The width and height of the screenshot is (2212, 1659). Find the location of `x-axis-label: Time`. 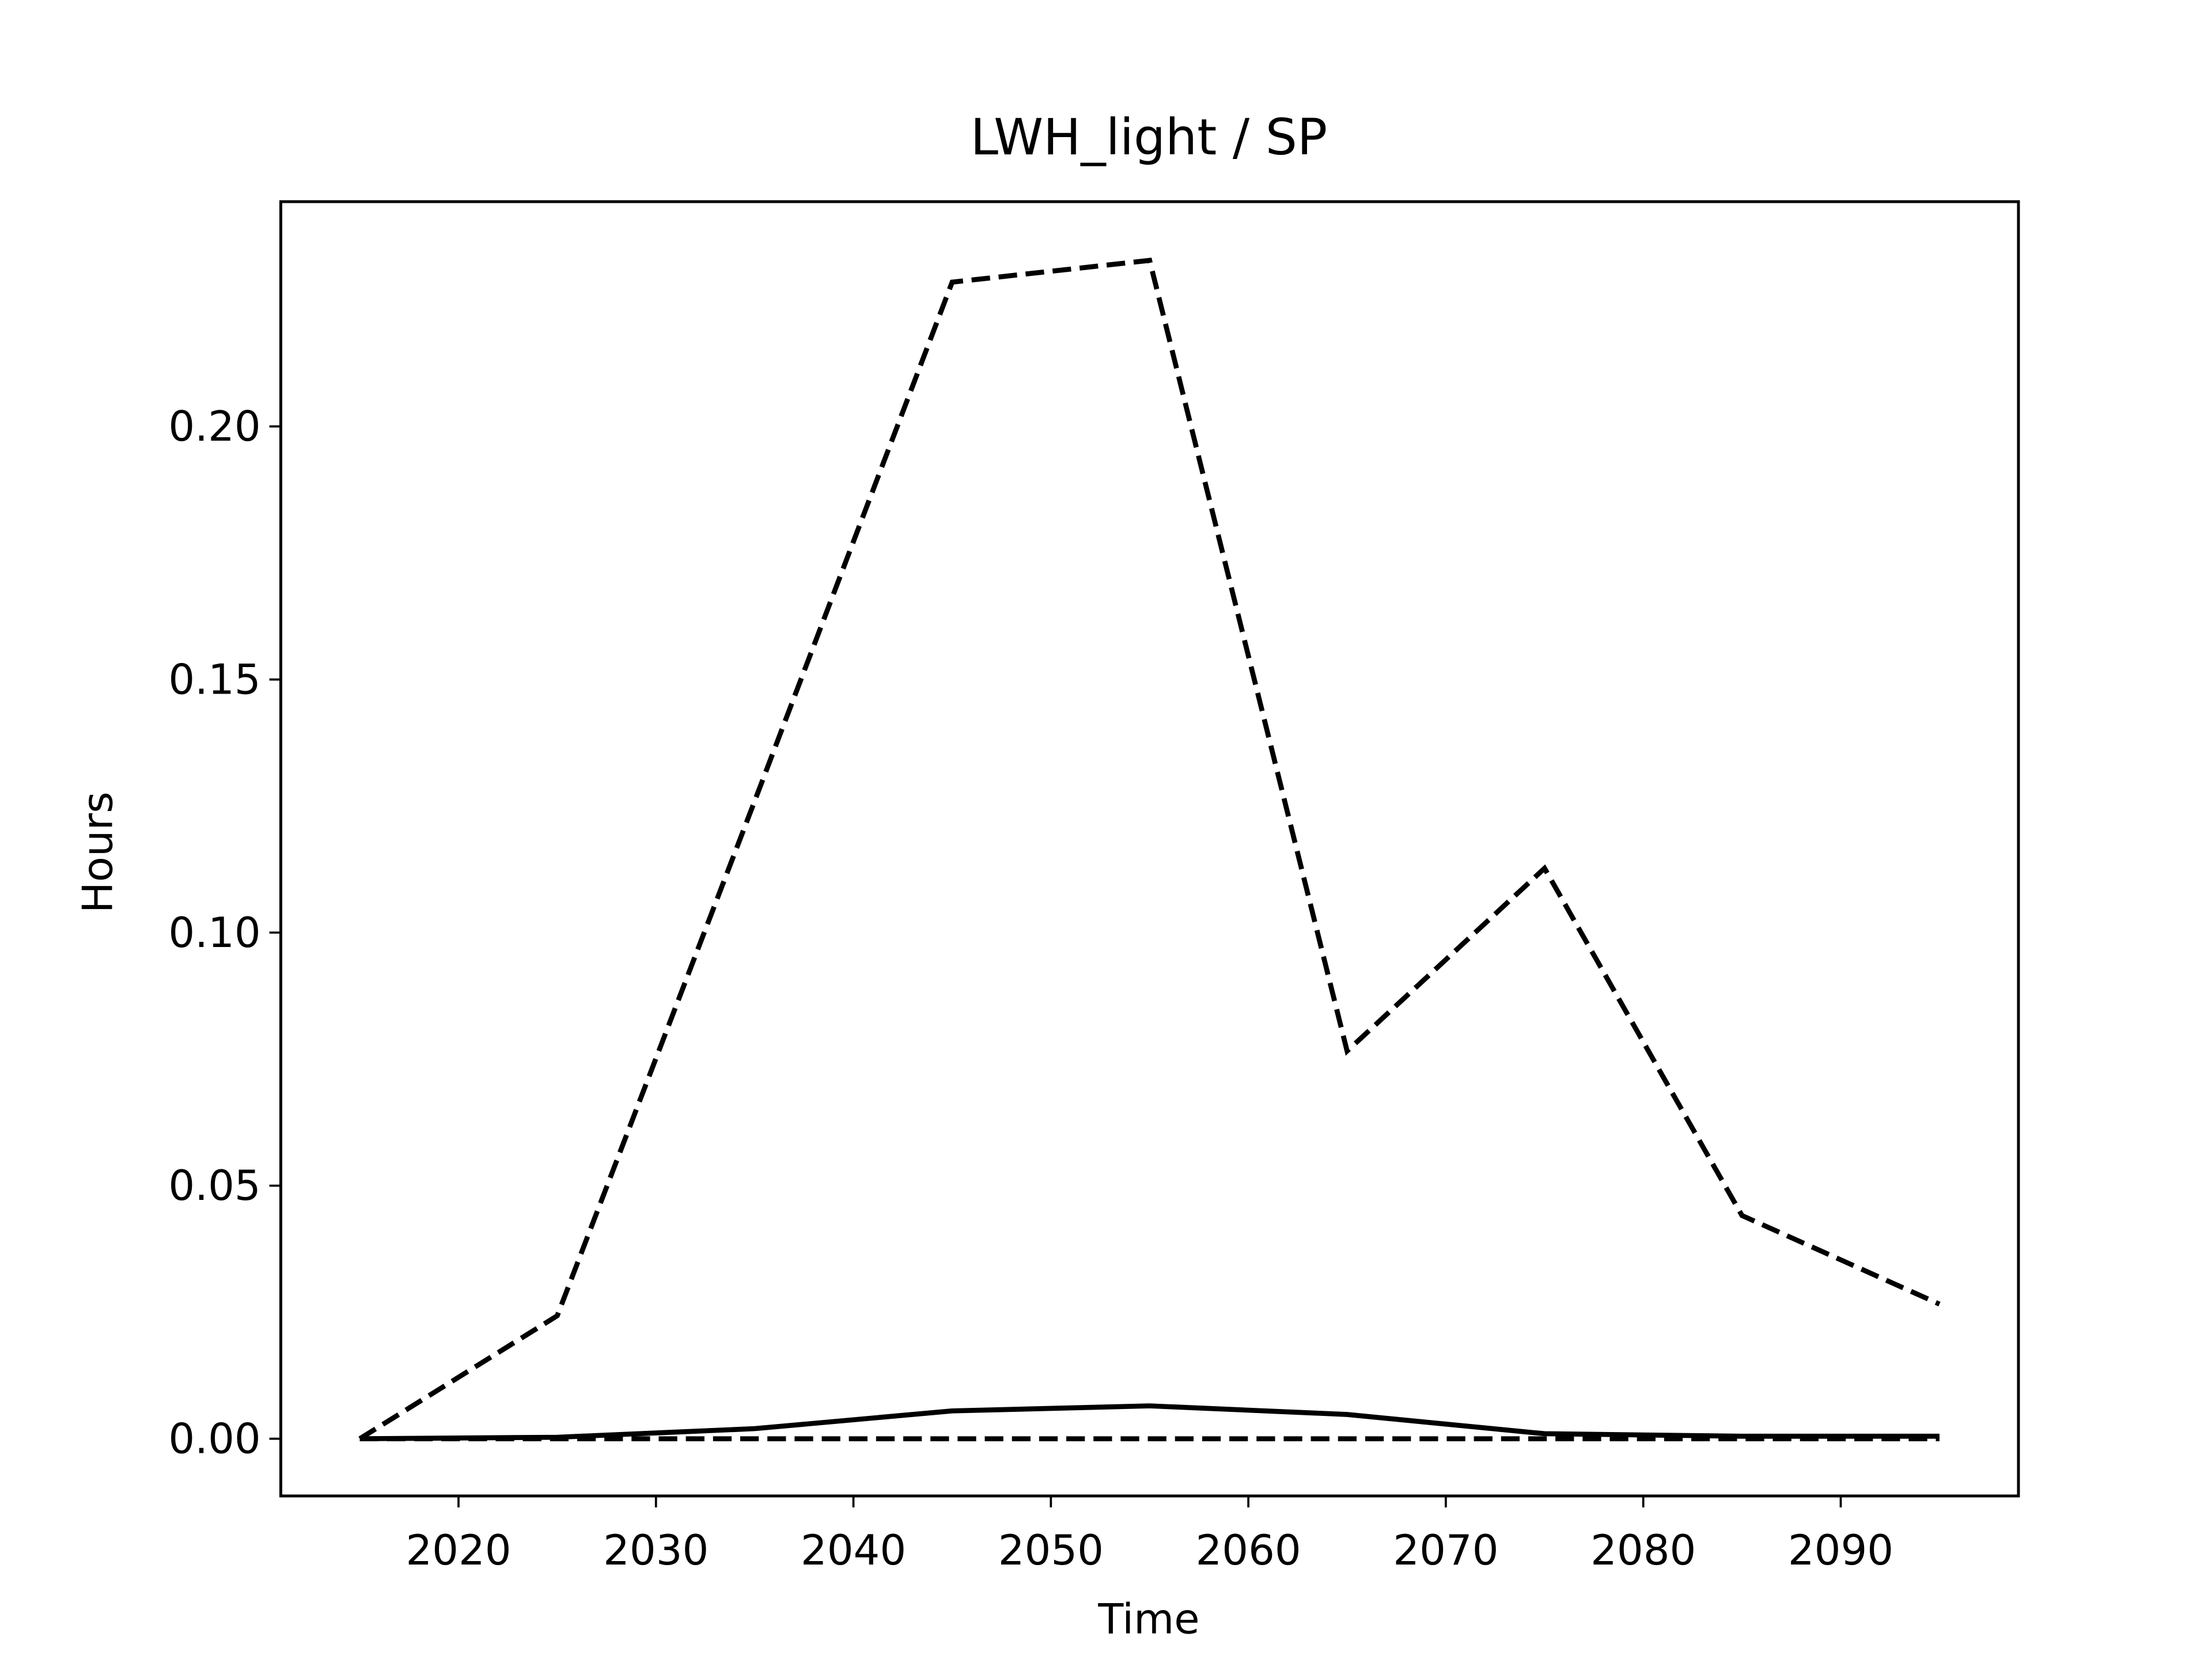

x-axis-label: Time is located at coordinates (1148, 1618).